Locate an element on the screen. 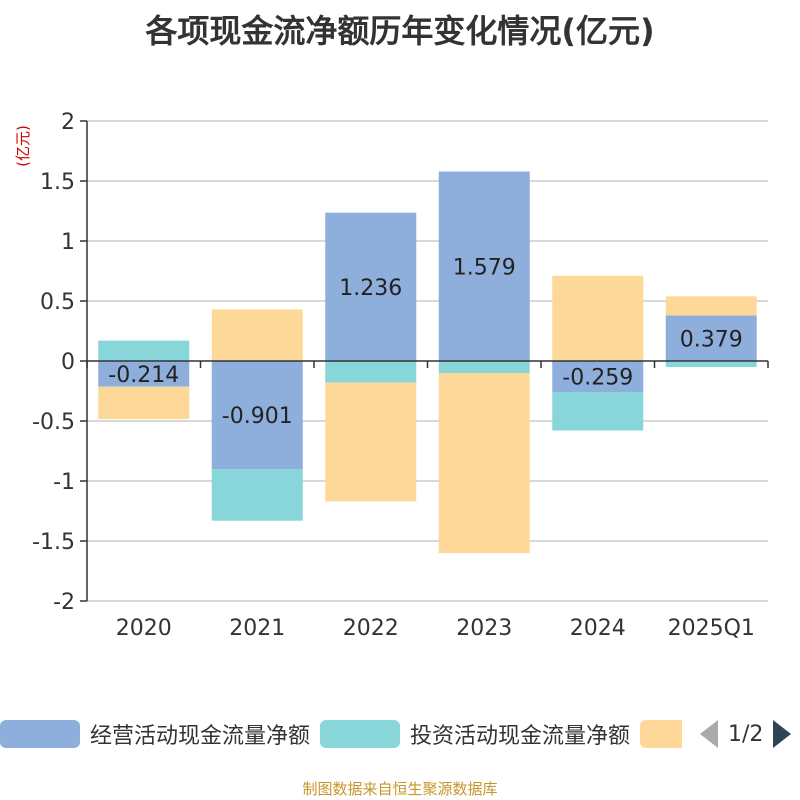  legend: 经营活动现金流量净额 投资活动现金流量净额 1/2 is located at coordinates (400, 734).